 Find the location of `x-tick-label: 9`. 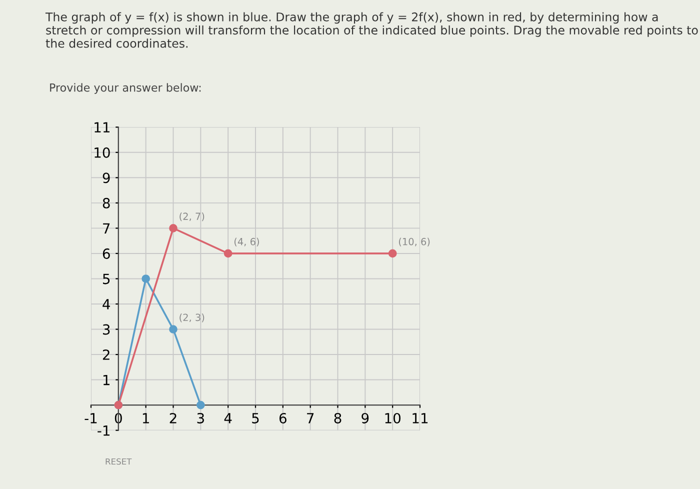

x-tick-label: 9 is located at coordinates (365, 418).